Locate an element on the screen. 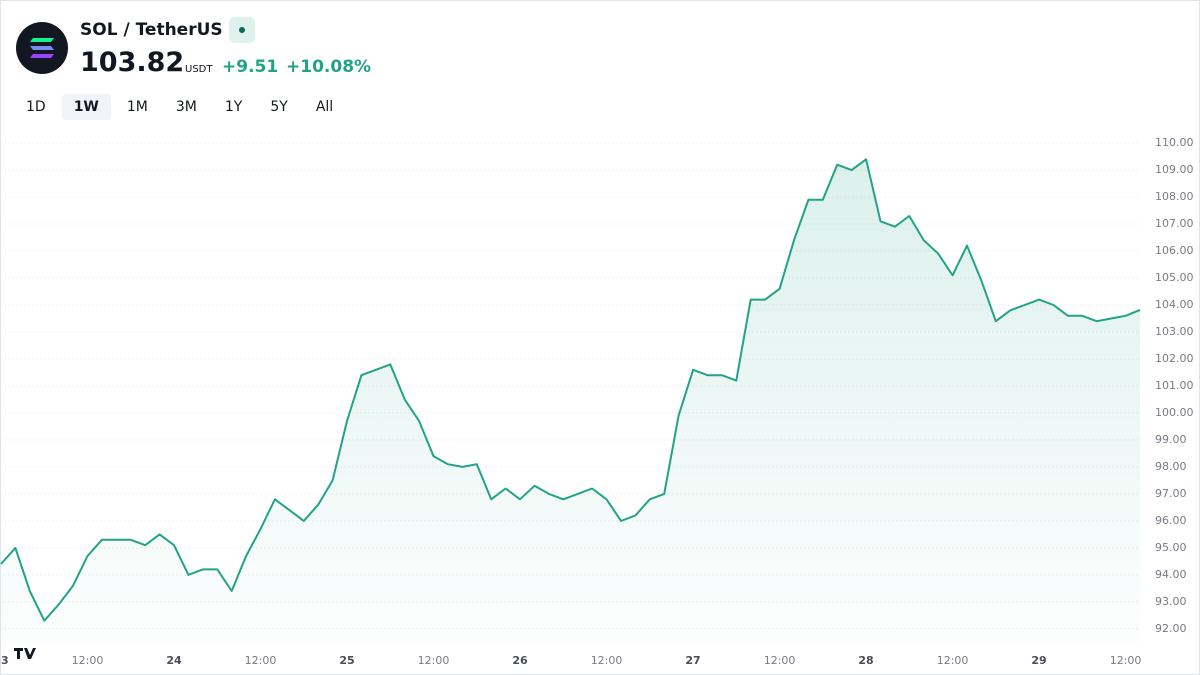  change: +9.51 is located at coordinates (250, 67).